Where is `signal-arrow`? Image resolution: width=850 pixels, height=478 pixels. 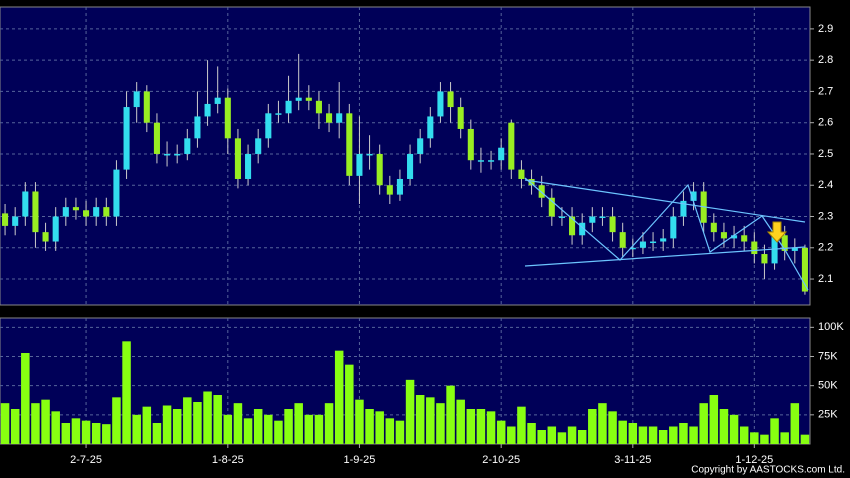 signal-arrow is located at coordinates (777, 232).